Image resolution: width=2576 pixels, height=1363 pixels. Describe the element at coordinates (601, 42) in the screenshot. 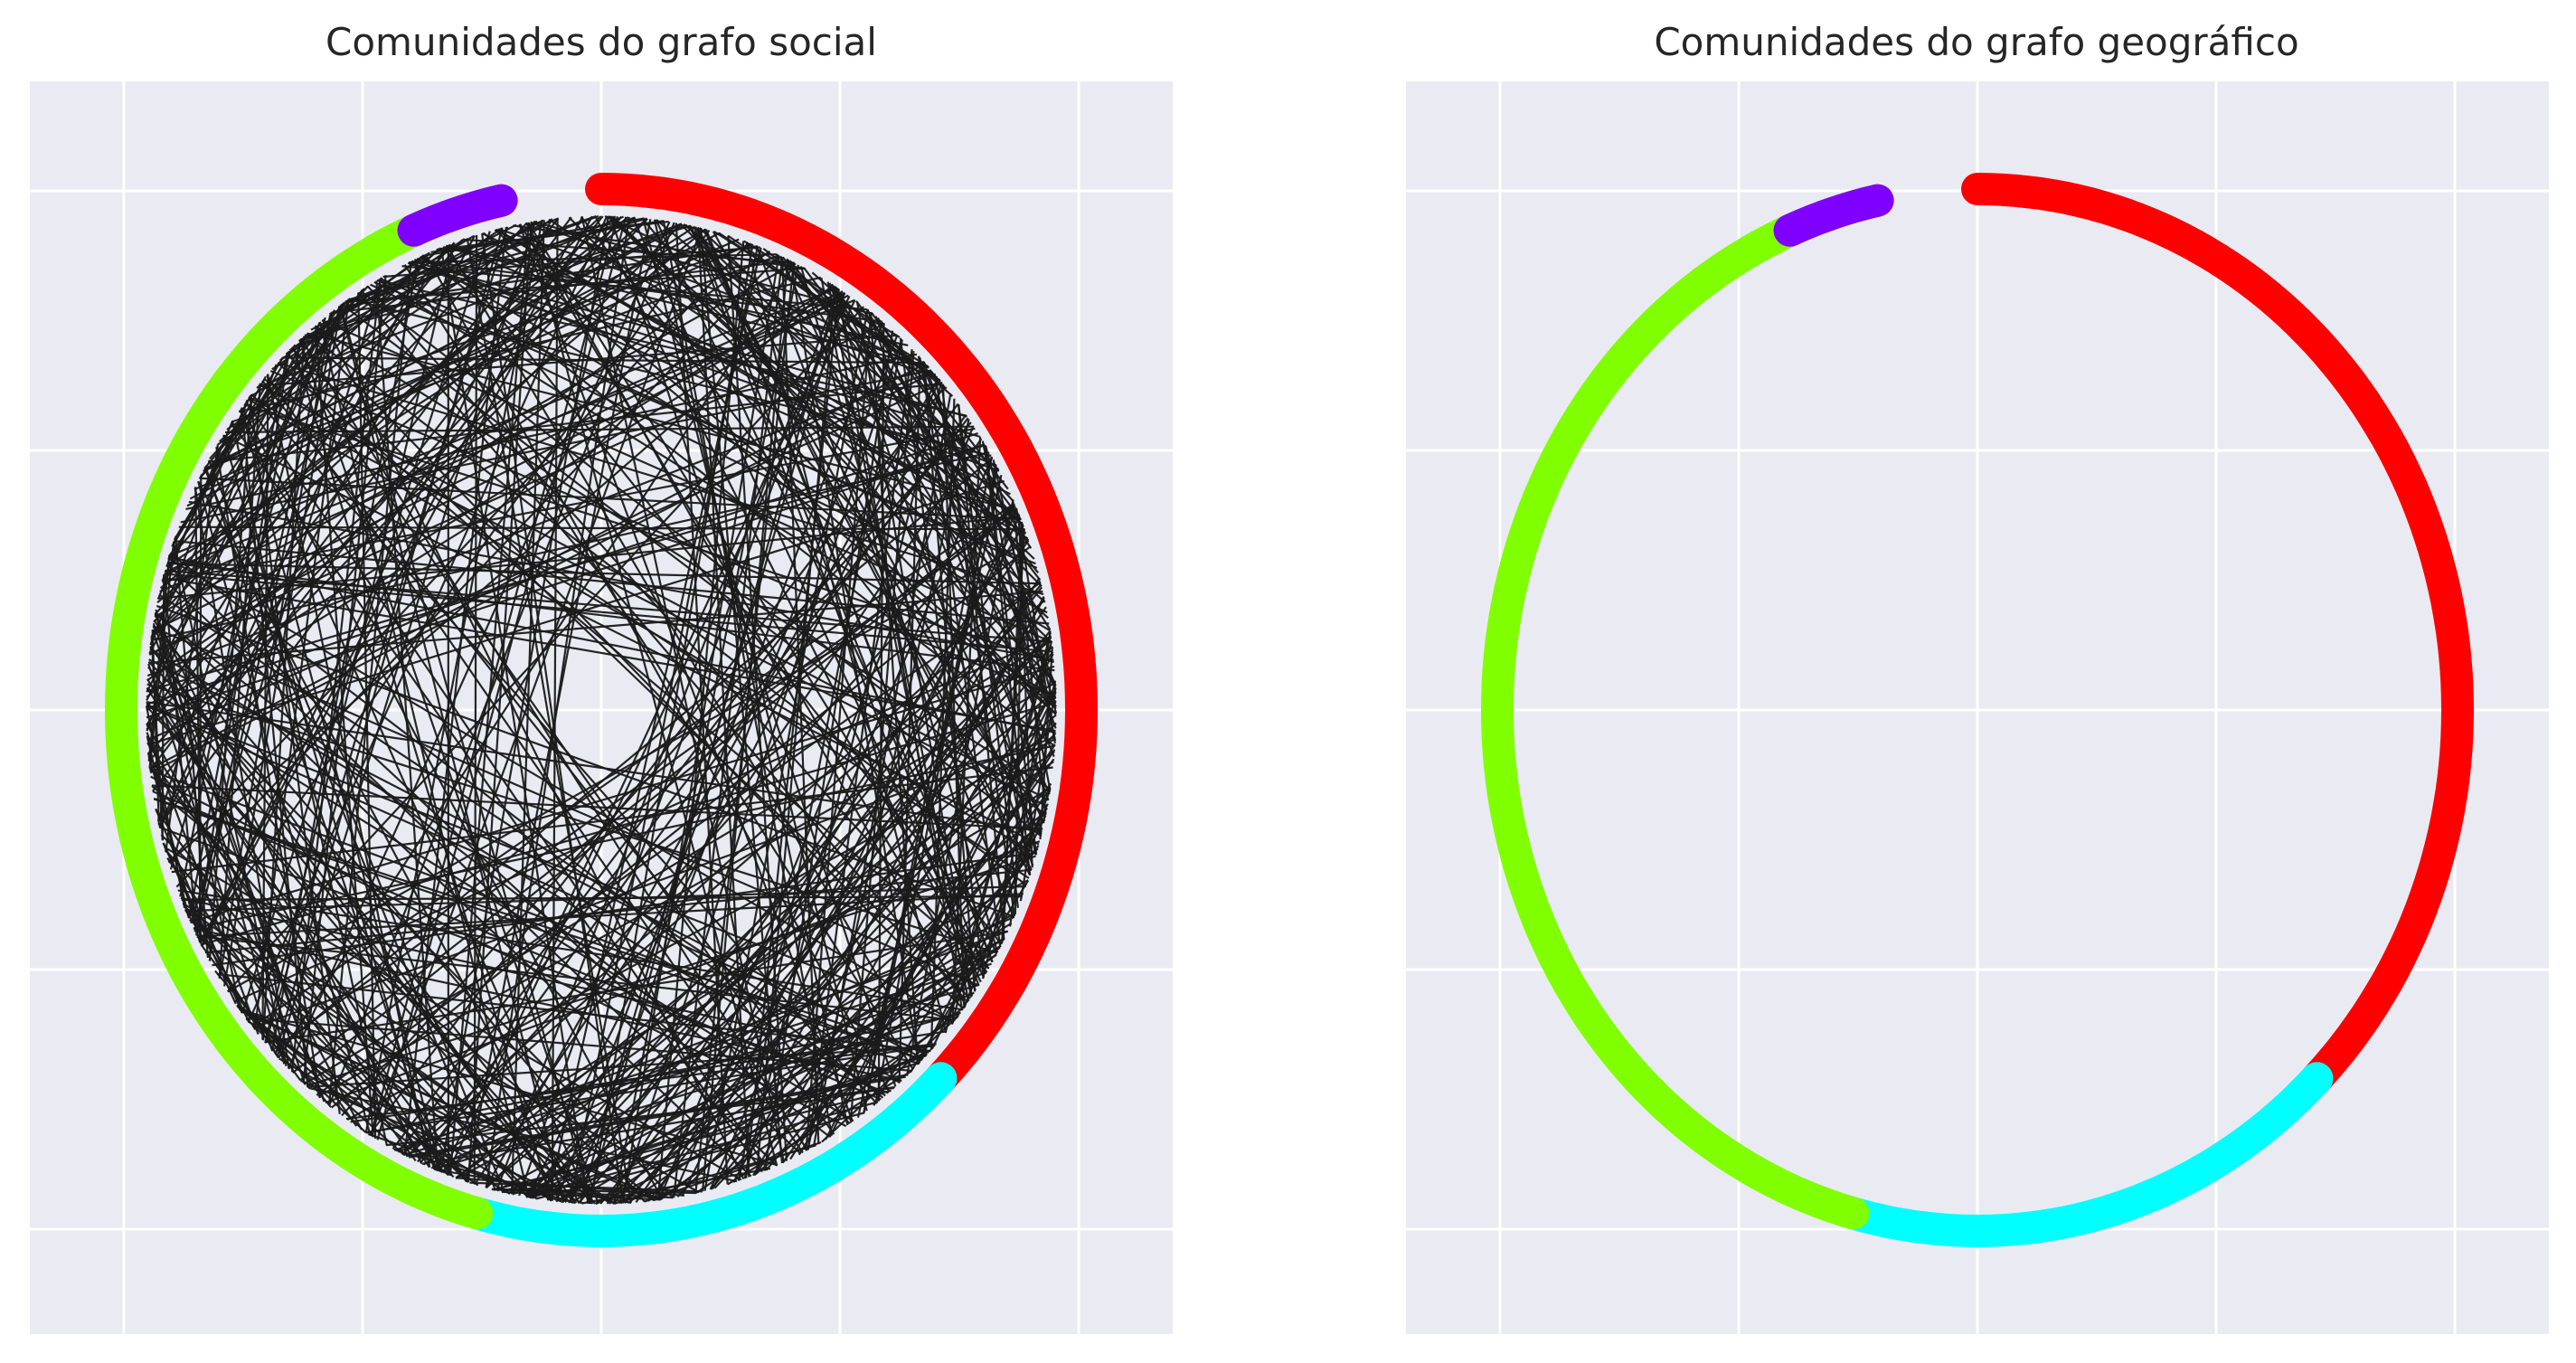

I see `social-graph-title: Comunidades do grafo social` at that location.